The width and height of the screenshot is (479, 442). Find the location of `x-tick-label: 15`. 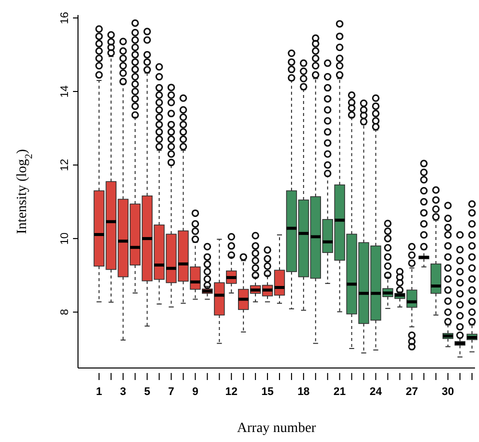

x-tick-label: 15 is located at coordinates (267, 392).